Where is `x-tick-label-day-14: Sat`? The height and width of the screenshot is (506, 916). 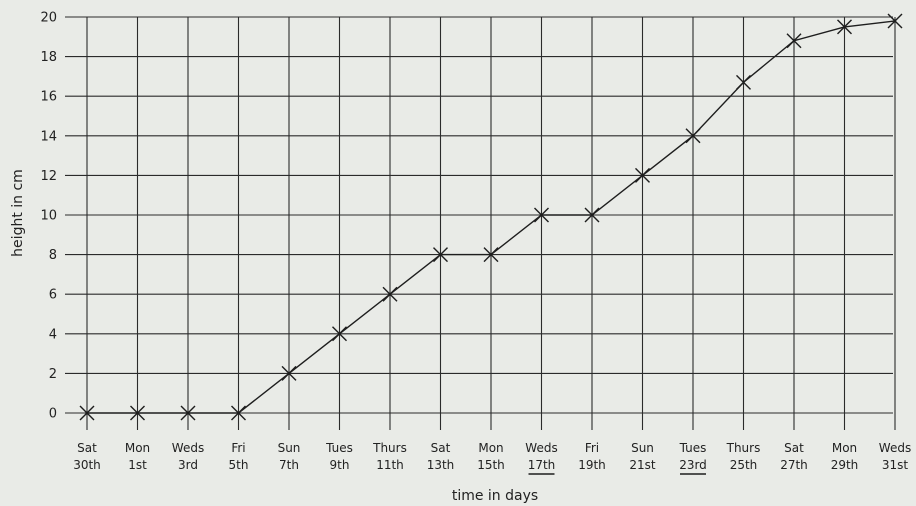 x-tick-label-day-14: Sat is located at coordinates (794, 448).